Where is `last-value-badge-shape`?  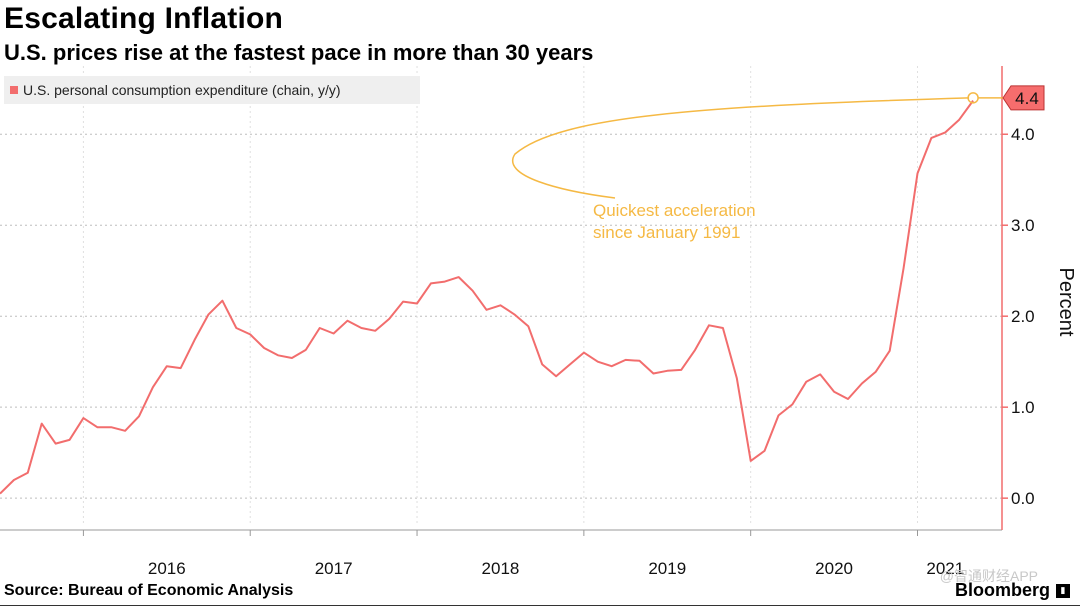 last-value-badge-shape is located at coordinates (1023, 98).